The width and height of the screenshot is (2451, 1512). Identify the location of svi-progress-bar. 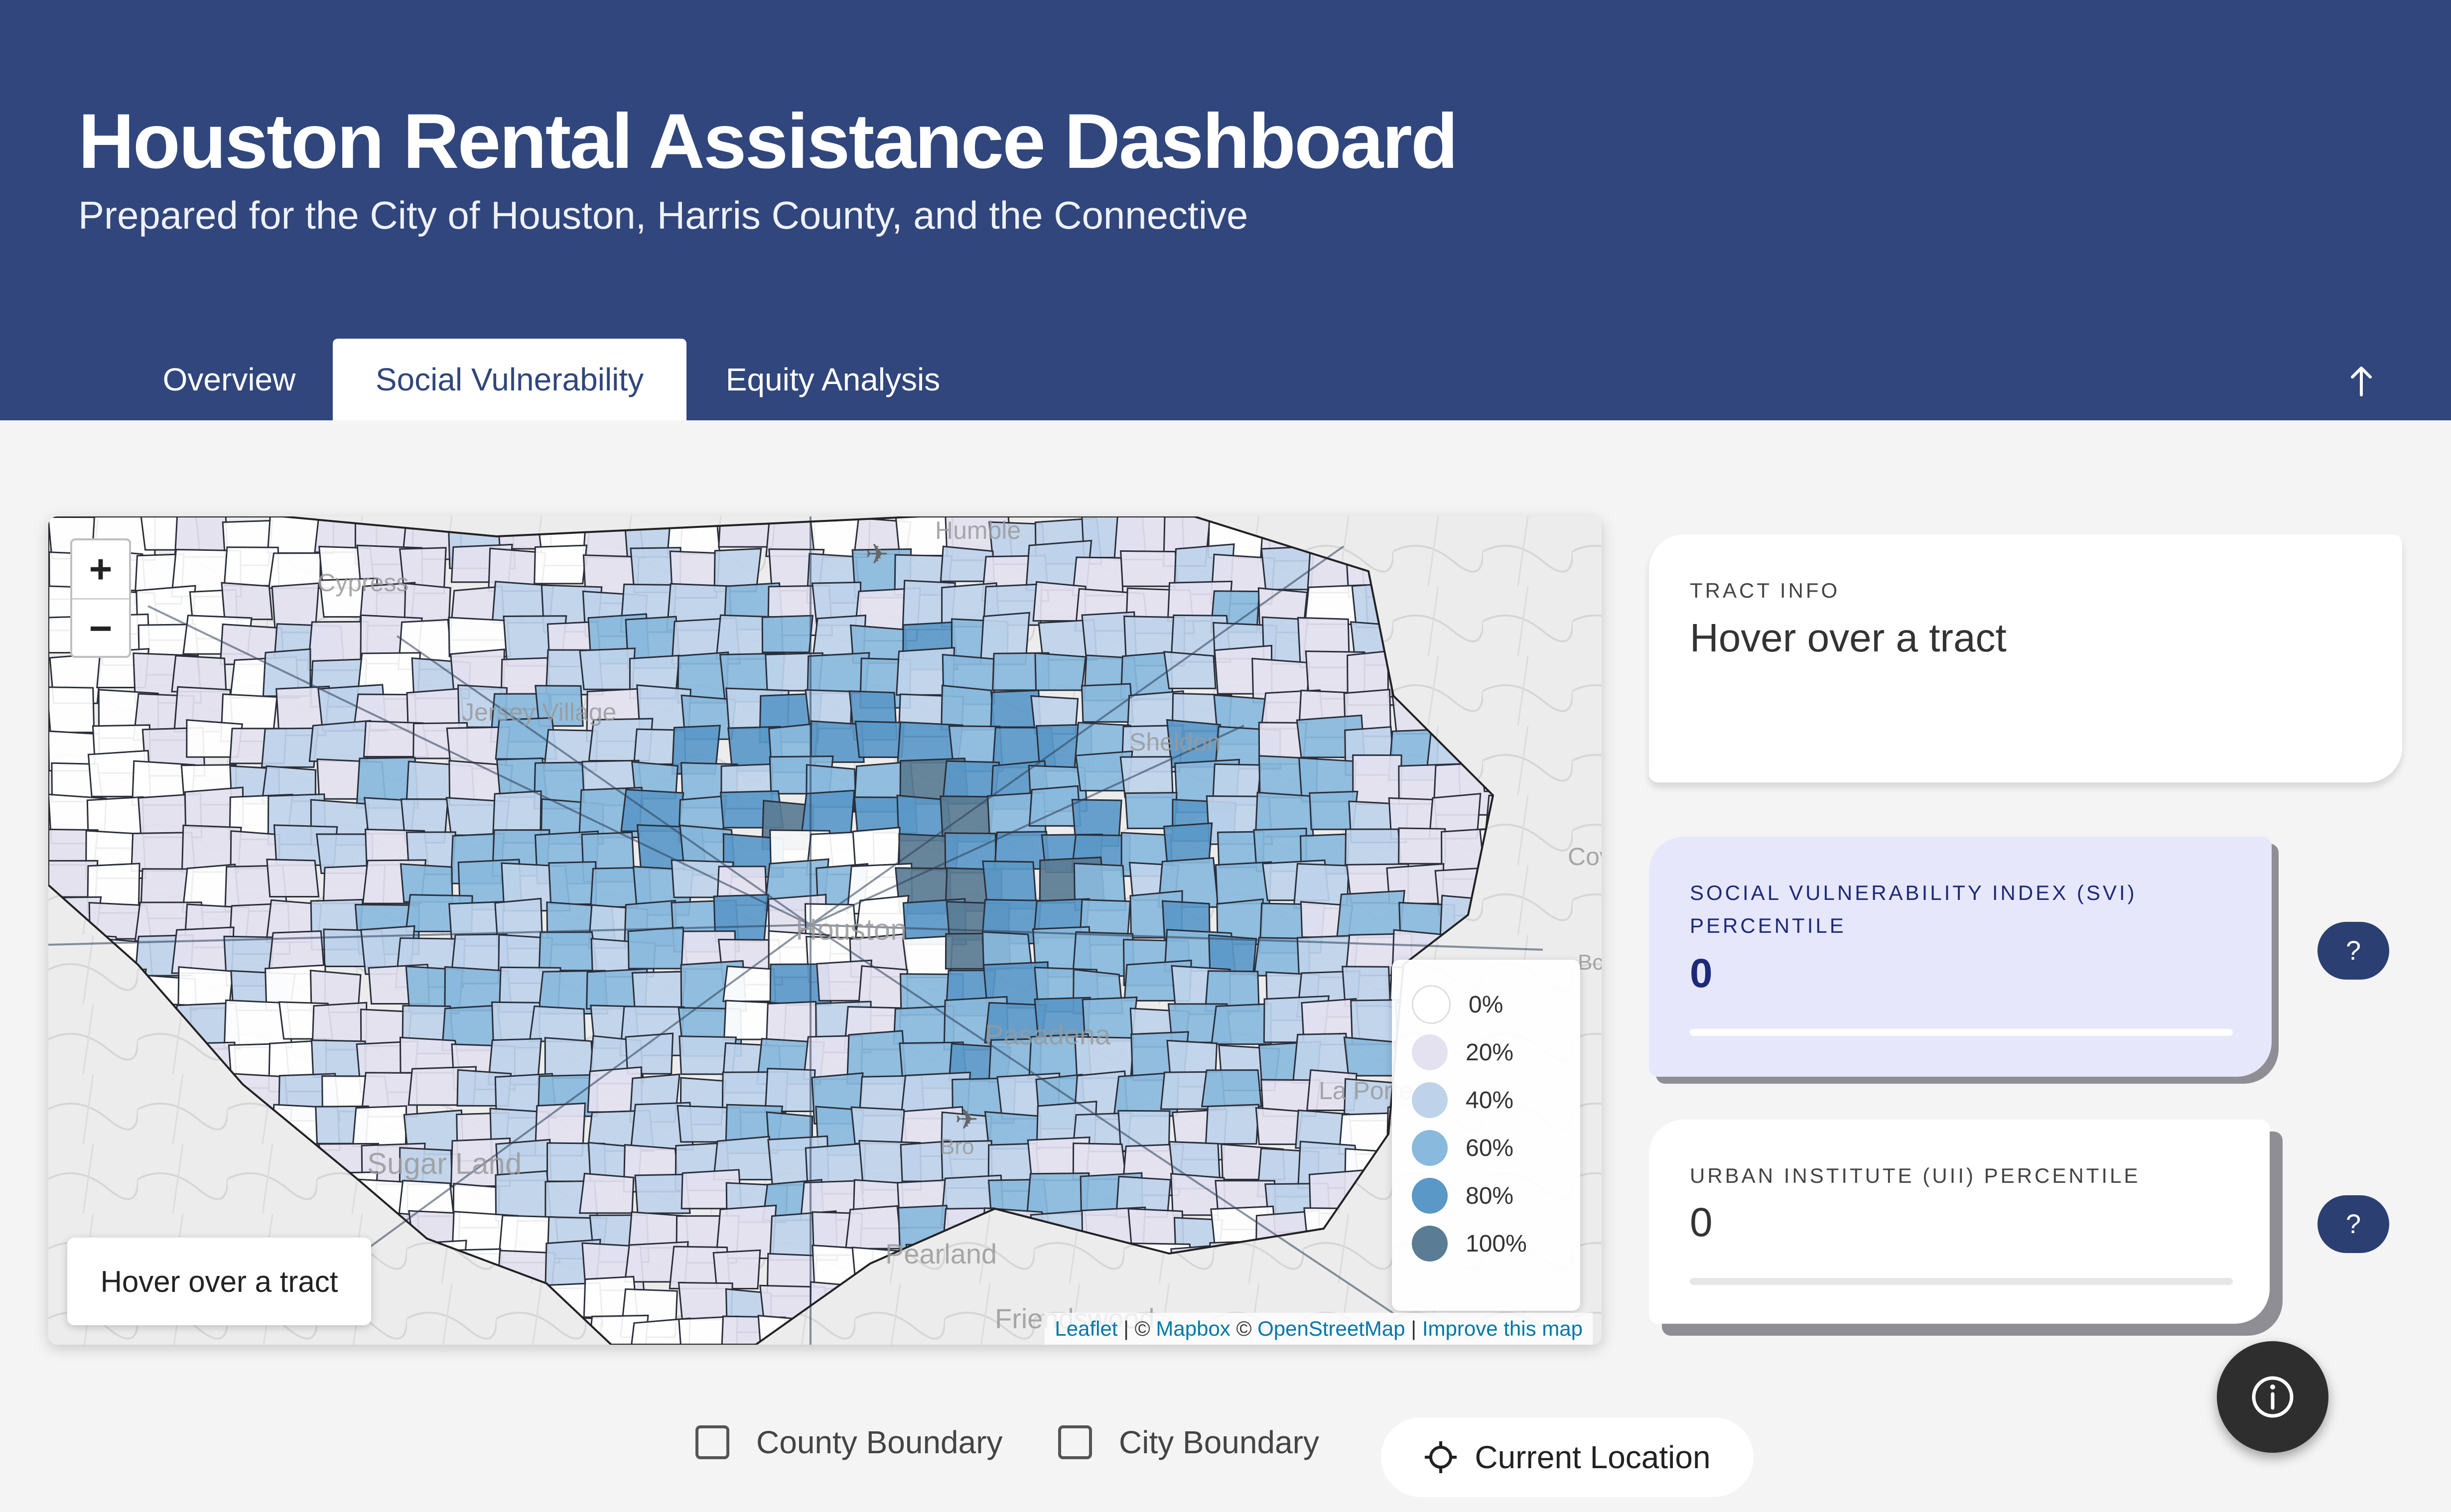
(1961, 1032).